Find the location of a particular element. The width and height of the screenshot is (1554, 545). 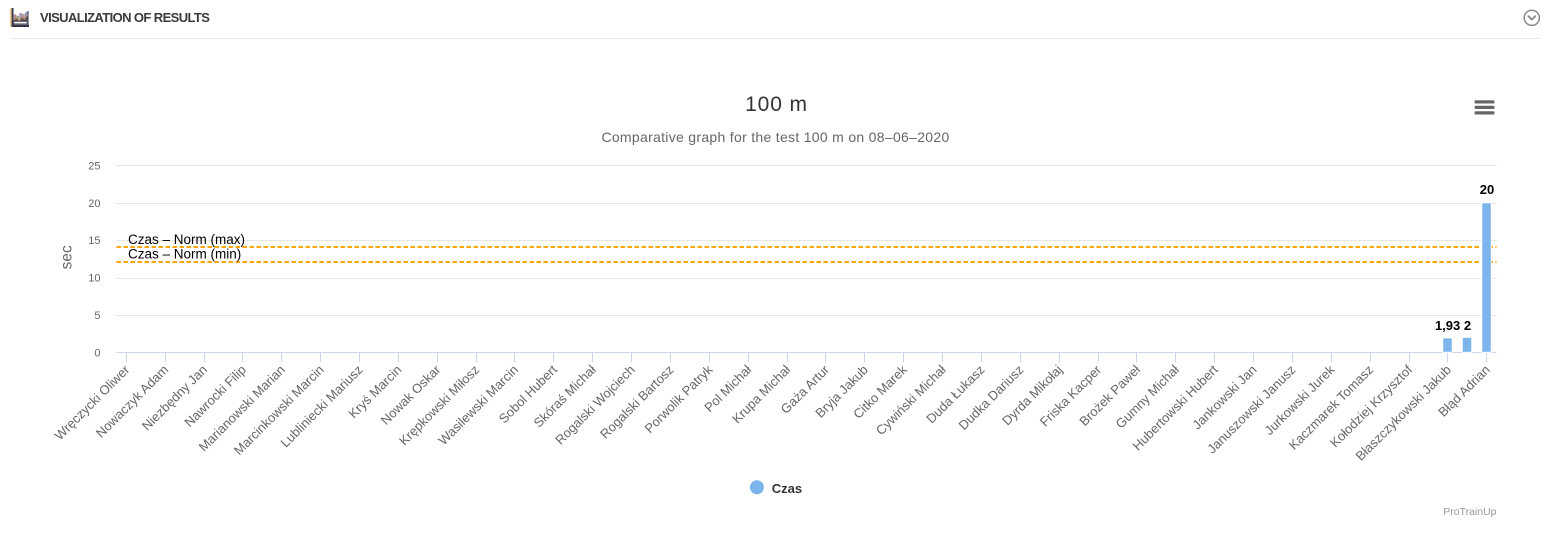

svg-text: 0 is located at coordinates (97, 353).